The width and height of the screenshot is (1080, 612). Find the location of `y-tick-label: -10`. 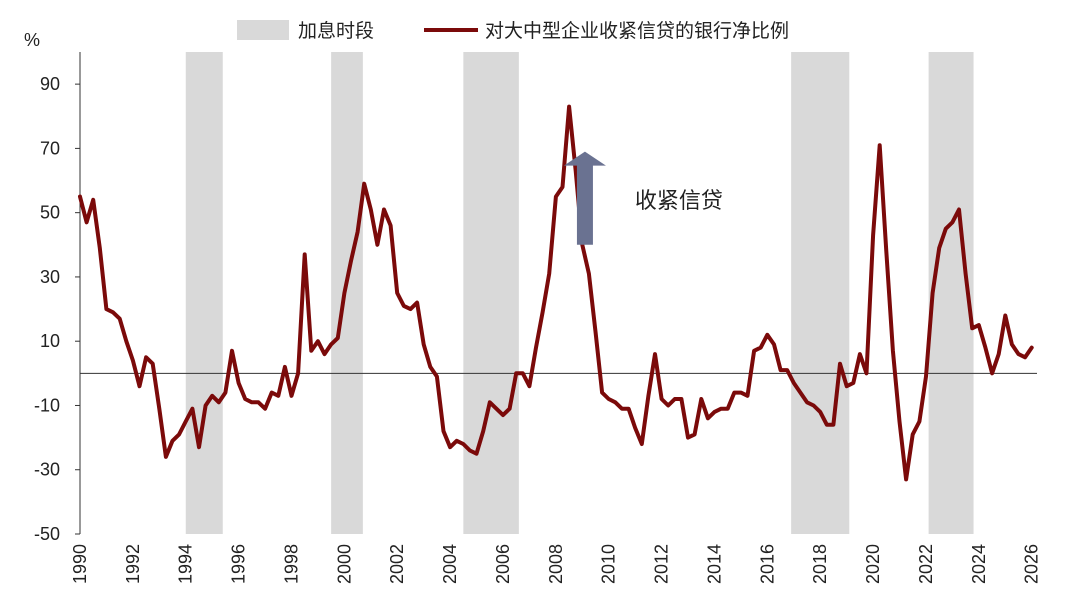

y-tick-label: -10 is located at coordinates (47, 405).